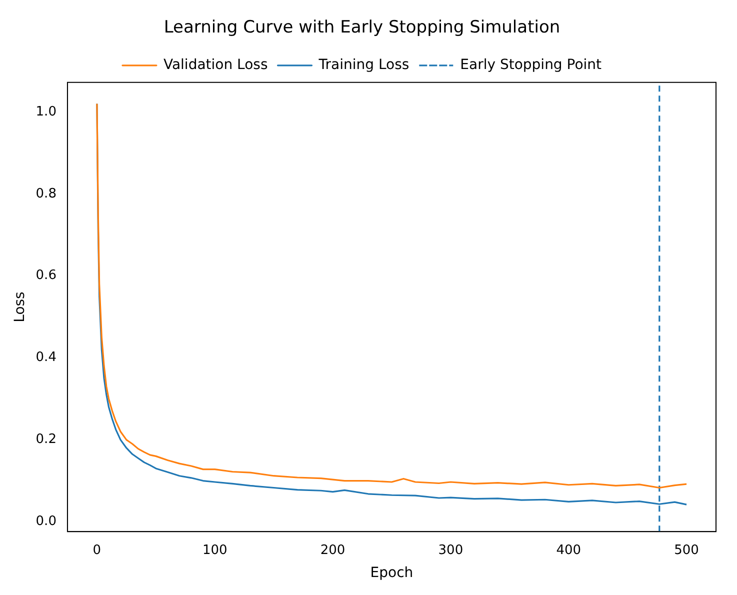  I want to click on y-tick-label: 1.0, so click(46, 112).